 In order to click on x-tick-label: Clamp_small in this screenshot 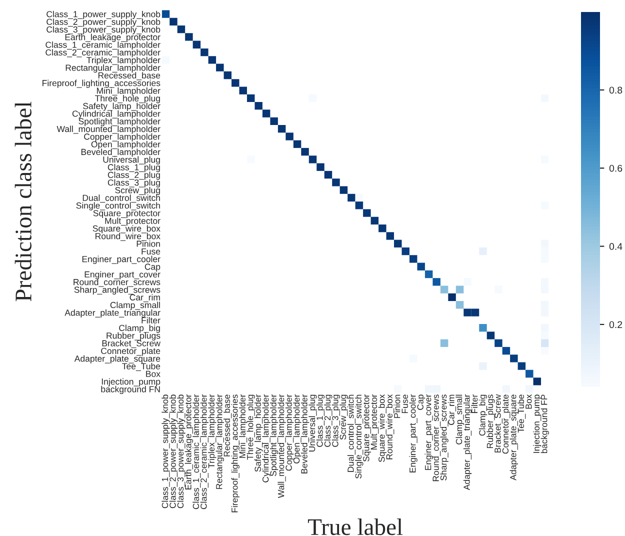, I will do `click(460, 419)`.